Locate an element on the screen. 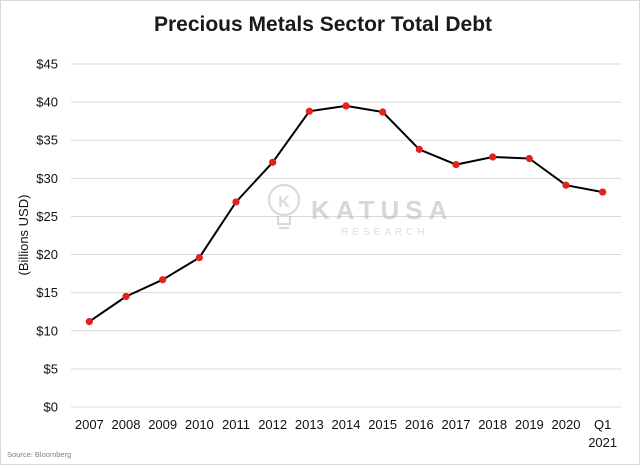 The image size is (640, 466). y-tick-label: $30 is located at coordinates (47, 178).